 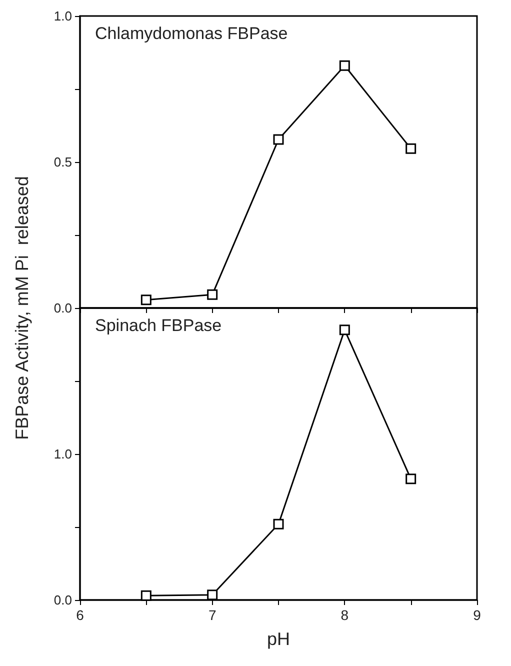 What do you see at coordinates (22, 308) in the screenshot?
I see `y-axis-title: FBPase Activity, mM Pi released` at bounding box center [22, 308].